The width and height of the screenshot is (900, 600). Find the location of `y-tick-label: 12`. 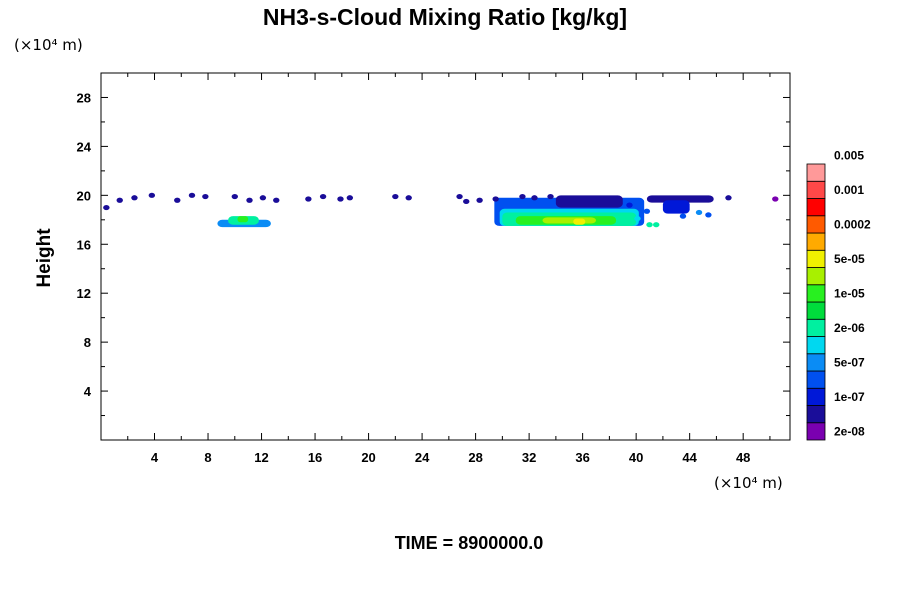

y-tick-label: 12 is located at coordinates (84, 293).